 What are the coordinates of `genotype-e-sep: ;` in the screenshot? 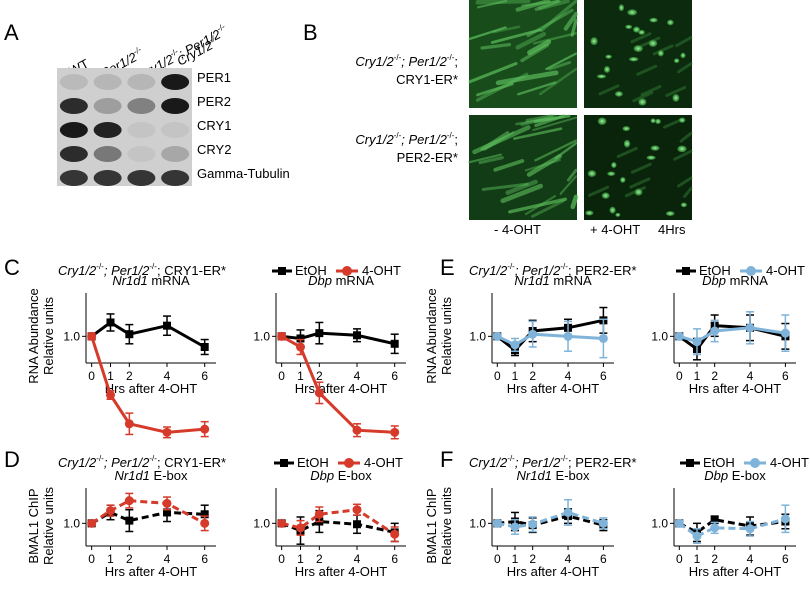 It's located at (571, 270).